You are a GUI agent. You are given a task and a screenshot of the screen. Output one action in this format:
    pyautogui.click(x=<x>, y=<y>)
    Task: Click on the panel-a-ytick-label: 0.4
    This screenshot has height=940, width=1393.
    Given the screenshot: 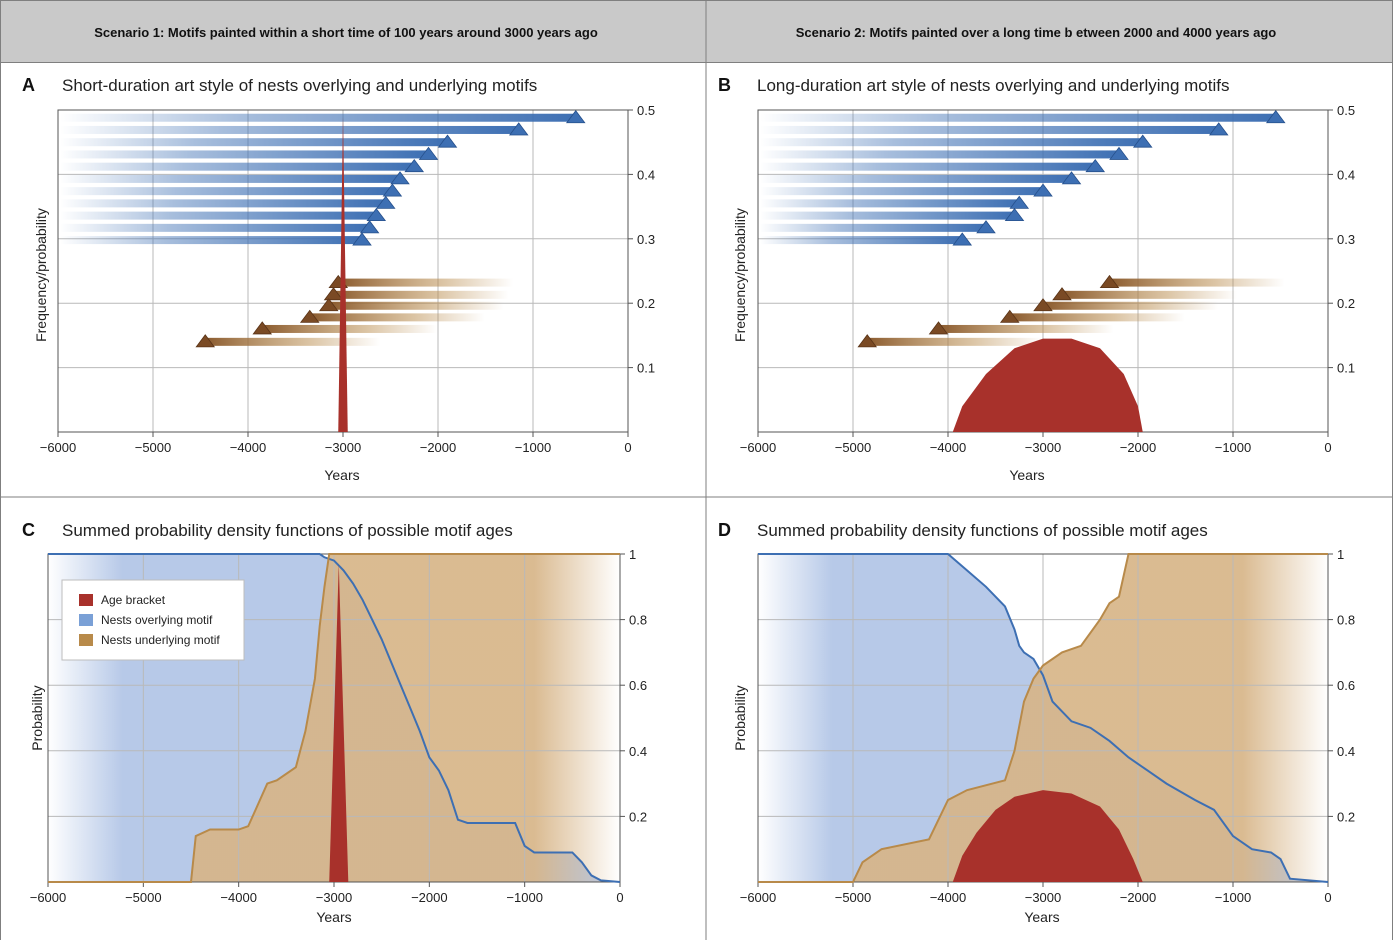 What is the action you would take?
    pyautogui.click(x=646, y=174)
    